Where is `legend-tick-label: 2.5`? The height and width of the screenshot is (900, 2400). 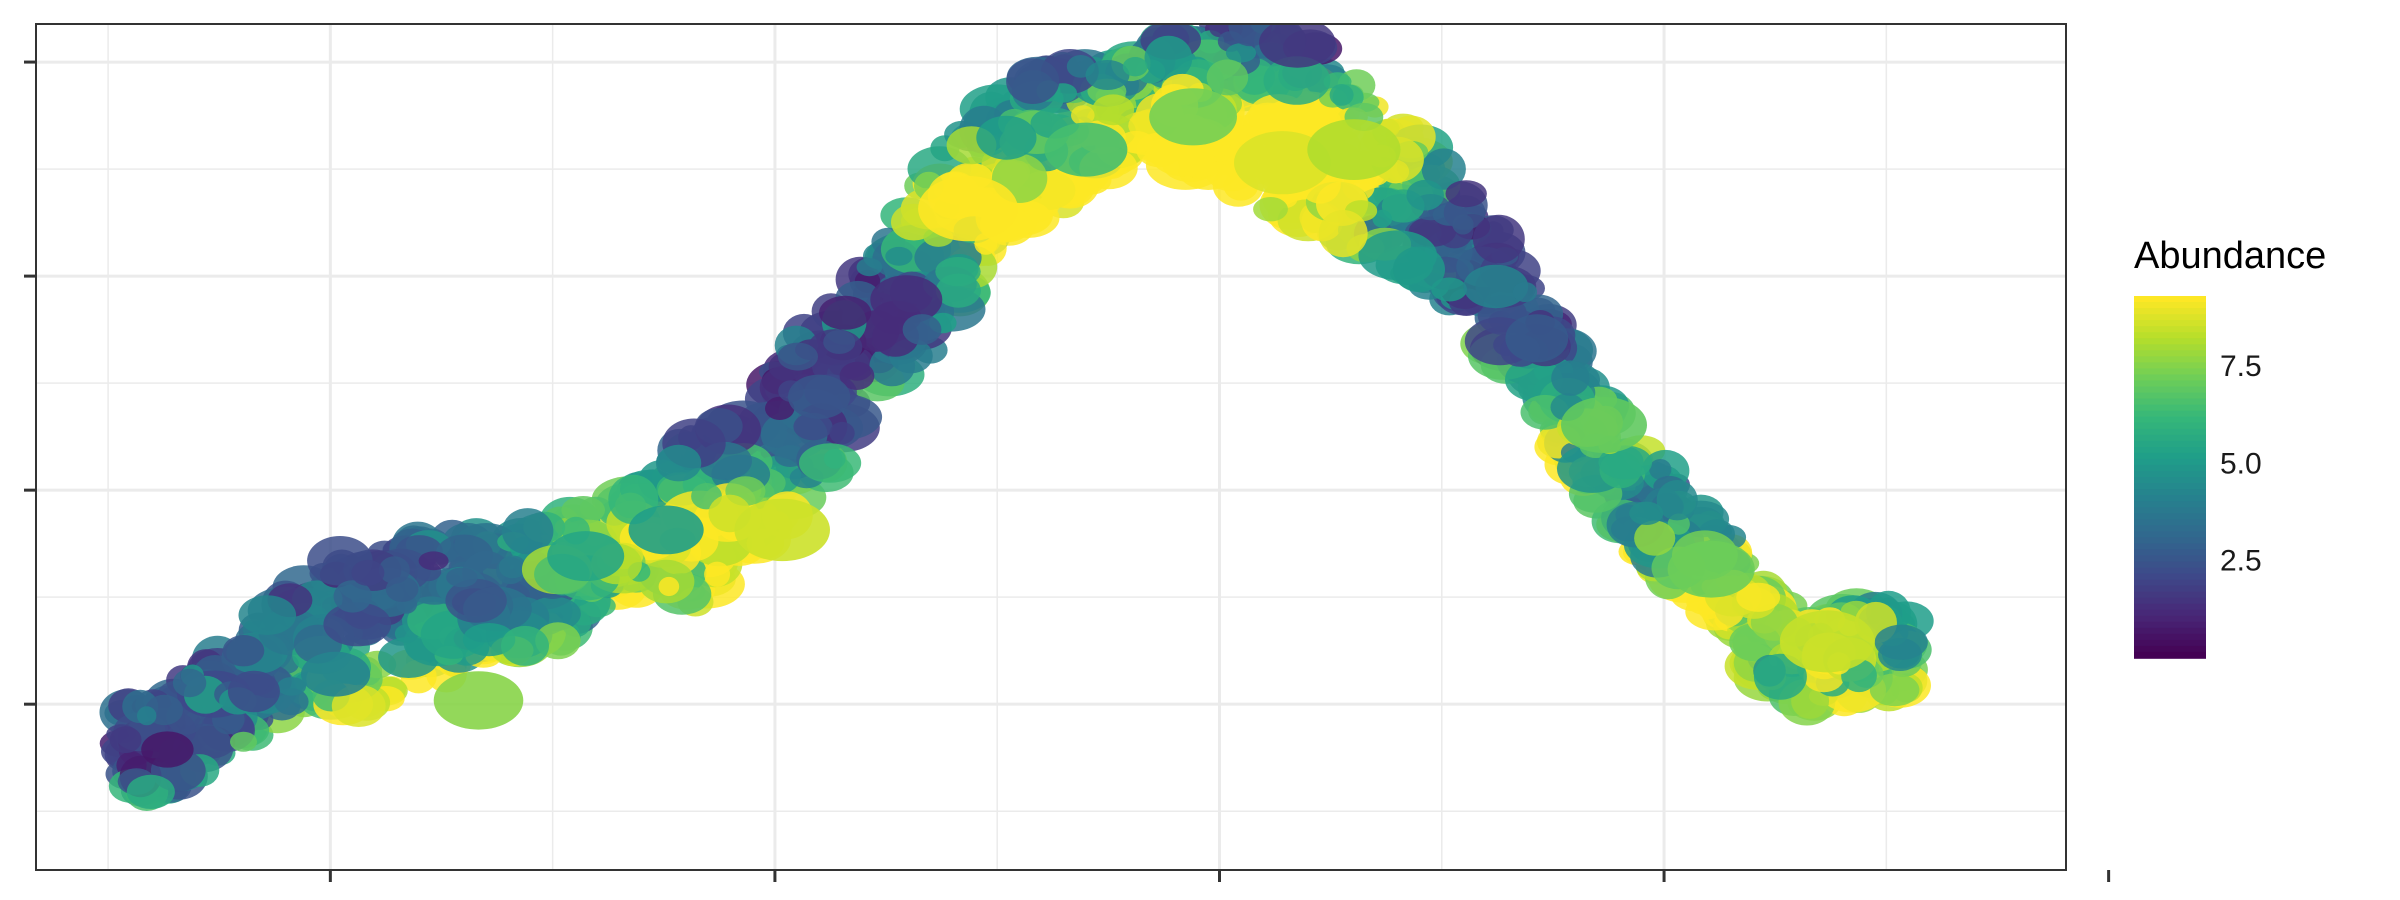
legend-tick-label: 2.5 is located at coordinates (2241, 561).